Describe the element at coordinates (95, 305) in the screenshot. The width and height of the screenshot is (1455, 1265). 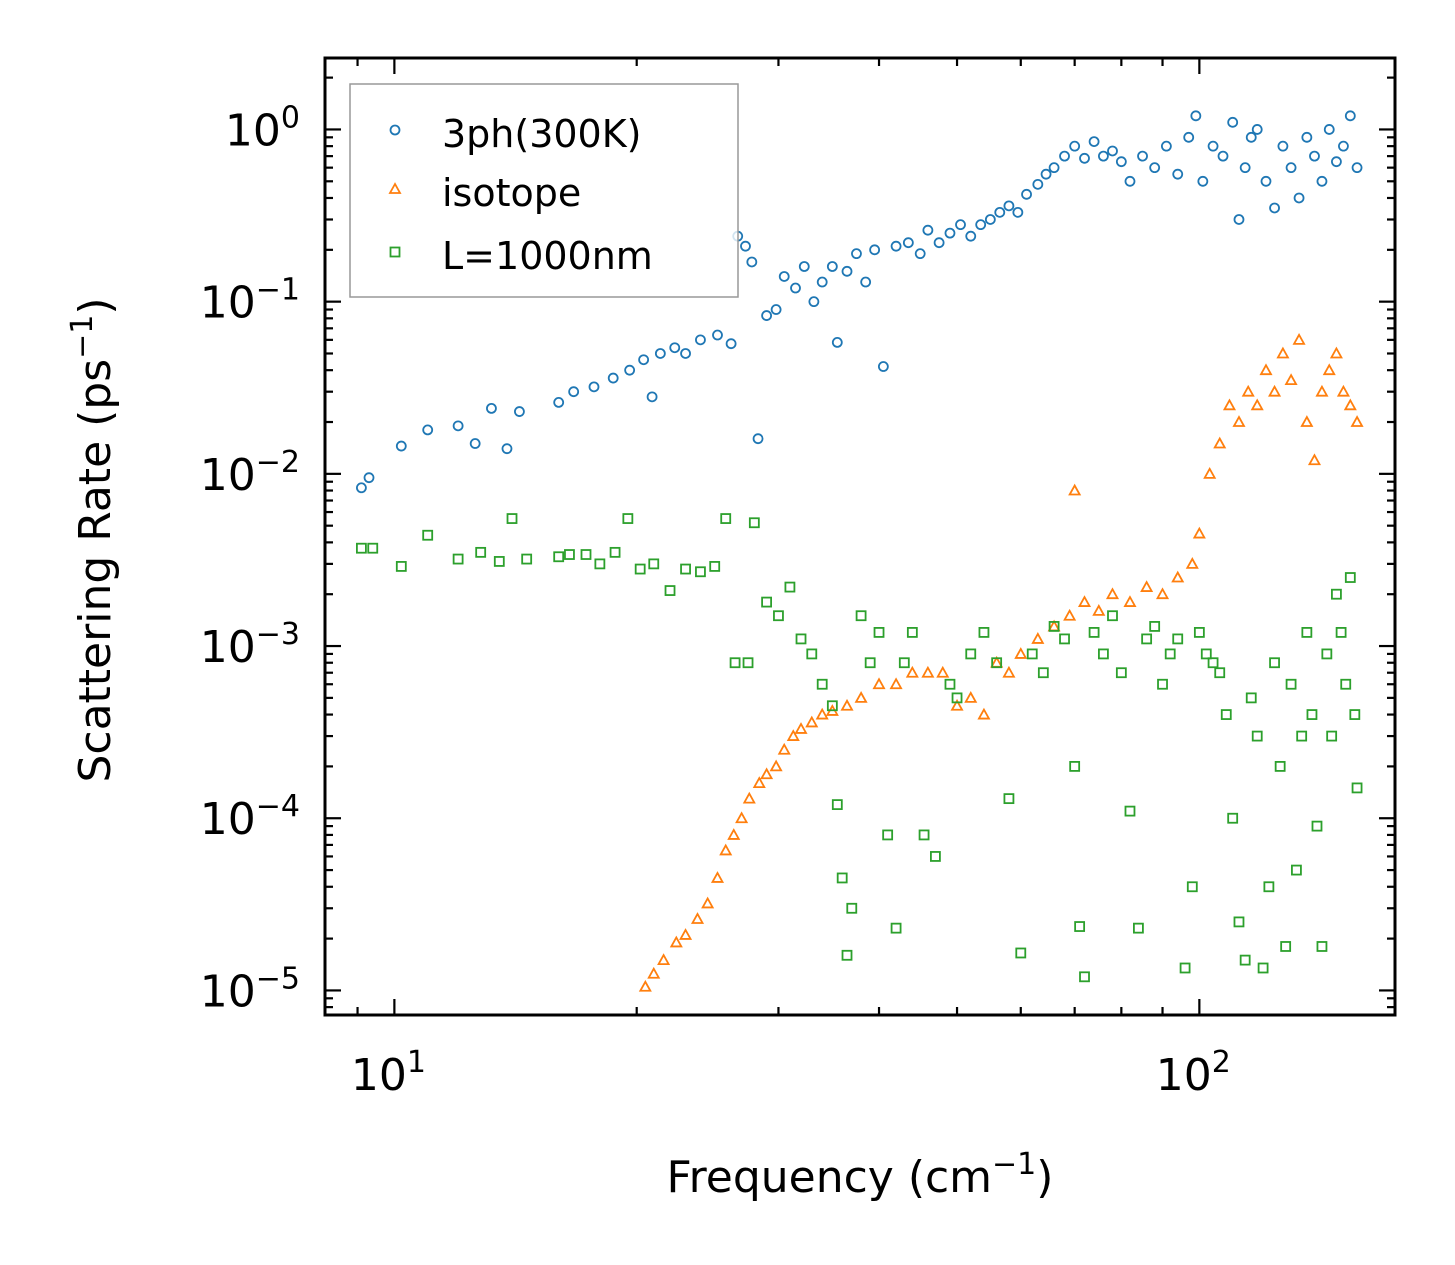
I see `y-axis-label-tail: )` at that location.